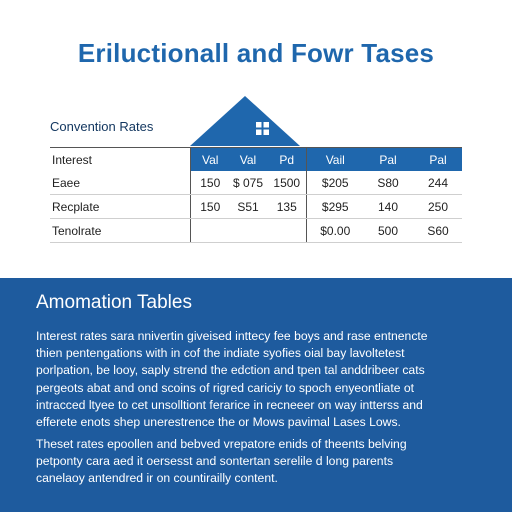 Image resolution: width=512 pixels, height=512 pixels. I want to click on section-heading: Amomation Tables, so click(114, 302).